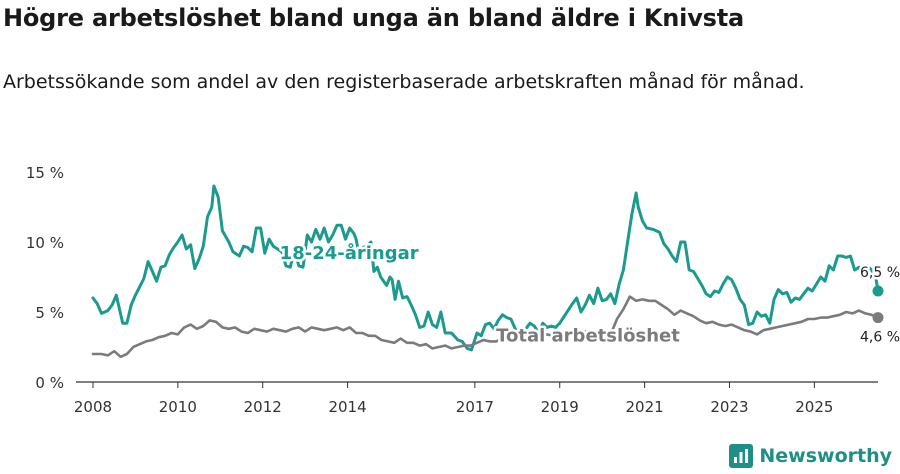 The height and width of the screenshot is (474, 900). Describe the element at coordinates (880, 338) in the screenshot. I see `end-value-label-total: 4,6 %` at that location.